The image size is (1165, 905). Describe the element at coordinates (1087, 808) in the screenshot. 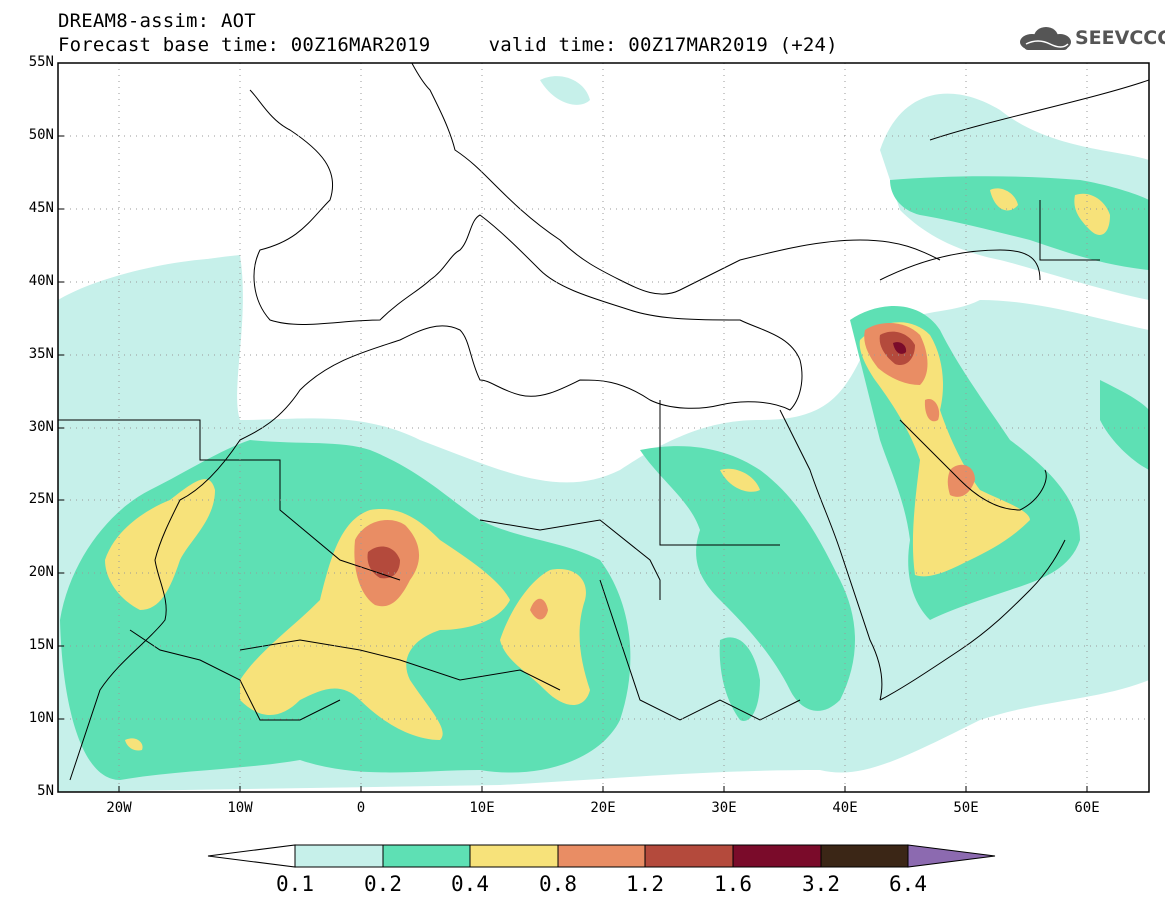

I see `lon-label: 60E` at that location.